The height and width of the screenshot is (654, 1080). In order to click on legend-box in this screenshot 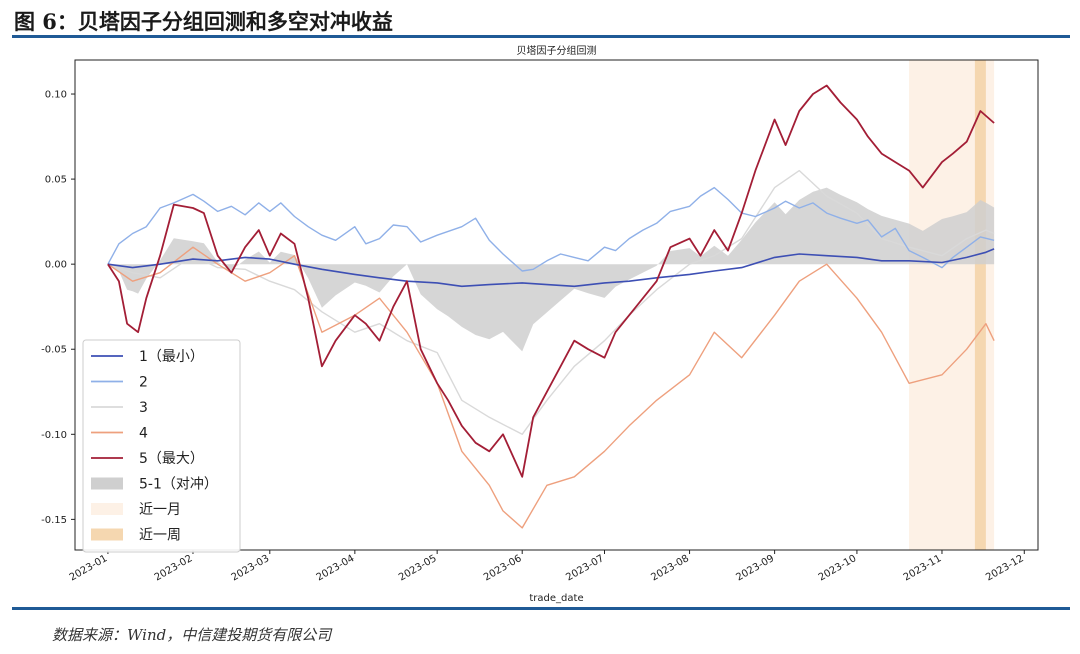, I will do `click(161, 446)`.